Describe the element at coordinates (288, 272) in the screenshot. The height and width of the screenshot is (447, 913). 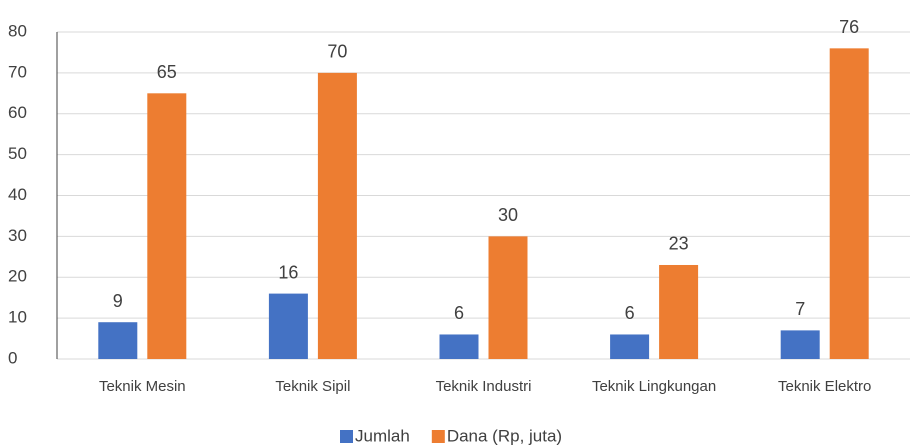
I see `data-label: 16` at that location.